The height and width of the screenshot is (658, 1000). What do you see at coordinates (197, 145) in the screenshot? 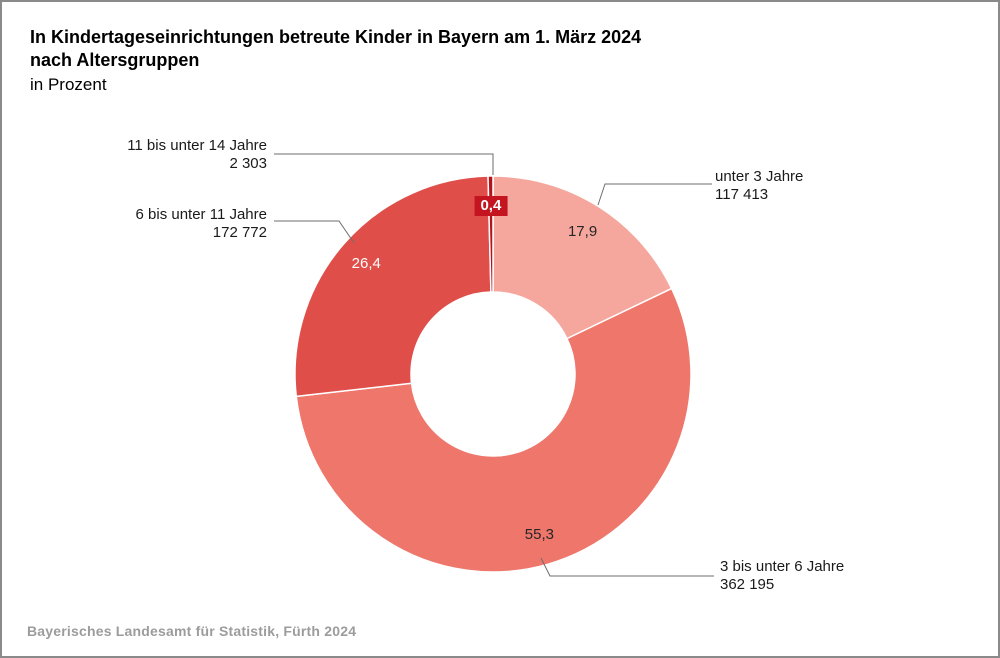
I see `callout-11-bis-14-label: 11 bis unter 14 Jahre` at bounding box center [197, 145].